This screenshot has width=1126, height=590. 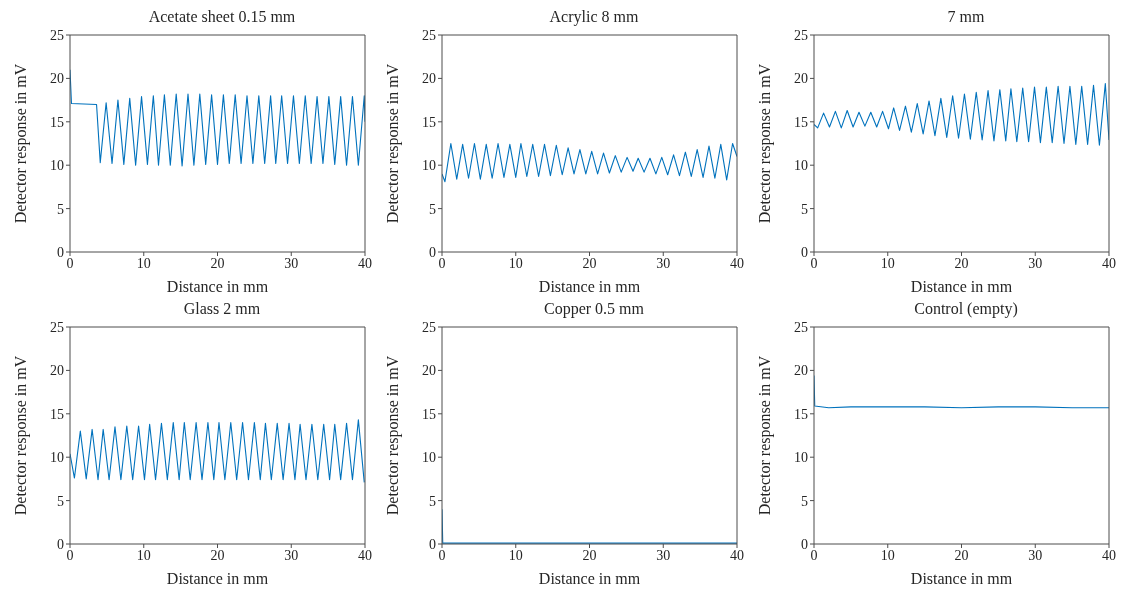 What do you see at coordinates (966, 17) in the screenshot?
I see `chart-title: 7 mm` at bounding box center [966, 17].